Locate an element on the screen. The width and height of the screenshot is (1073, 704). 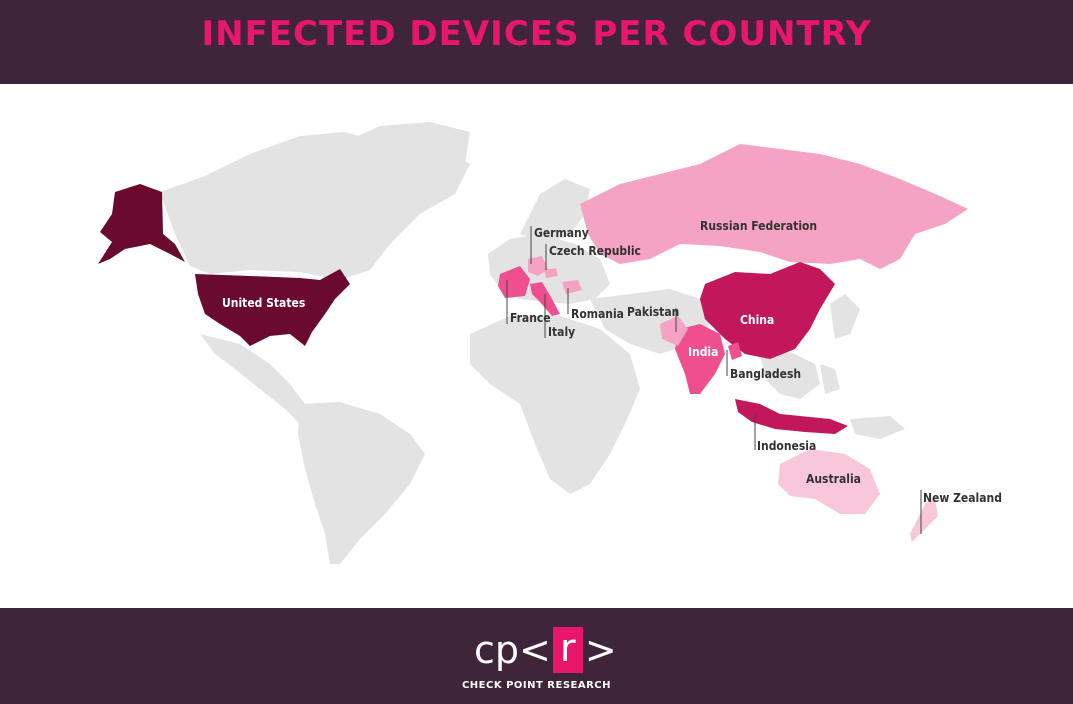
land-mexico is located at coordinates (257, 379).